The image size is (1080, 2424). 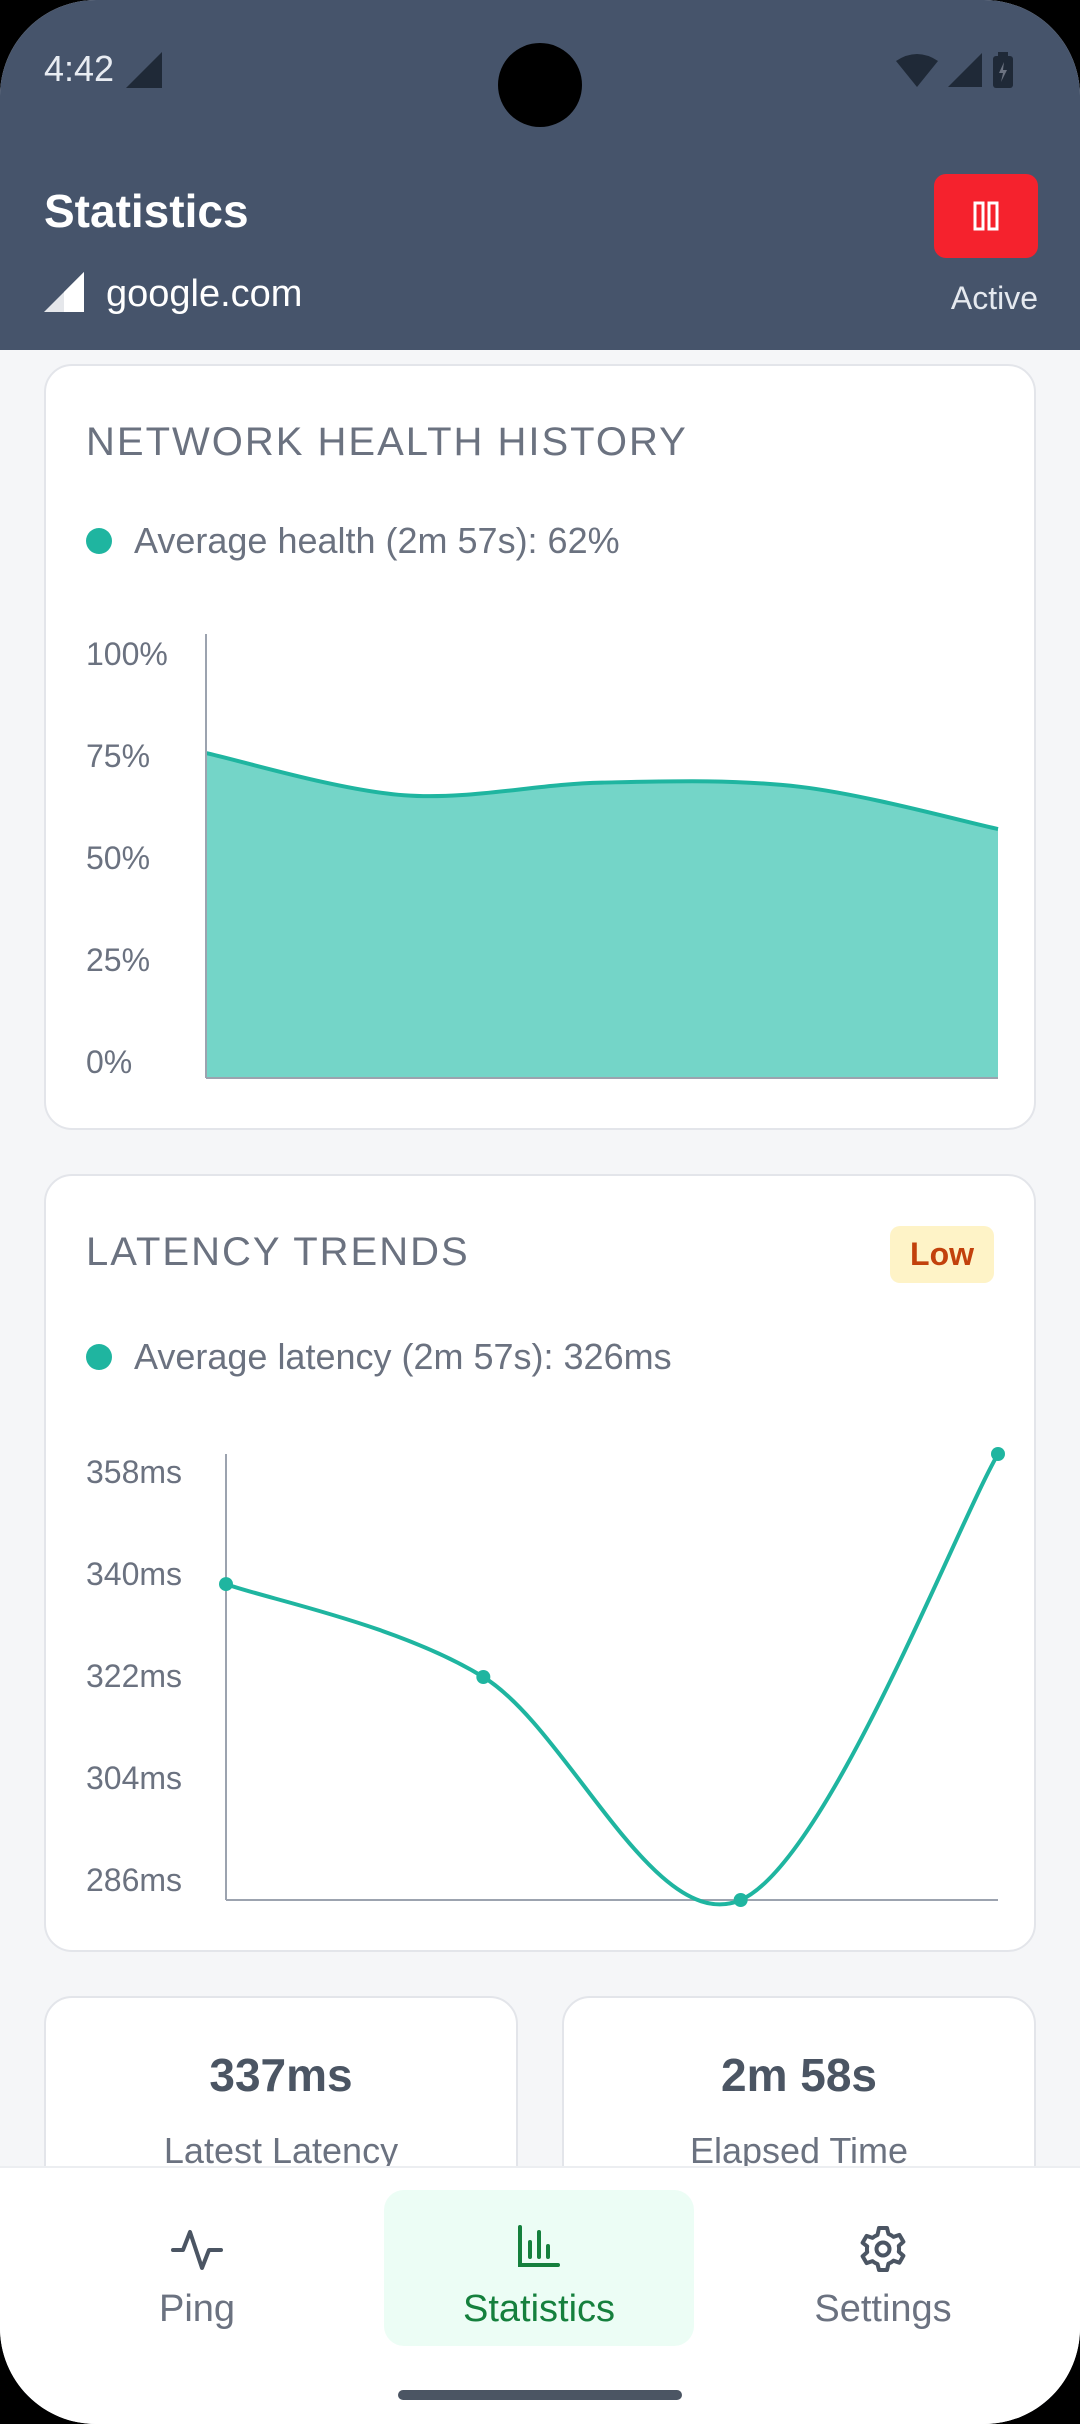 I want to click on elapsed-time-label: Elapsed Time, so click(x=799, y=2150).